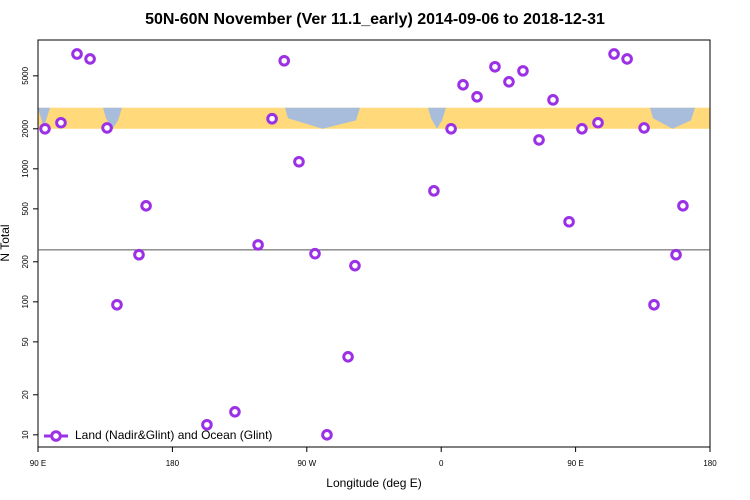 The image size is (750, 500). What do you see at coordinates (25, 341) in the screenshot?
I see `y-tick-label: 50` at bounding box center [25, 341].